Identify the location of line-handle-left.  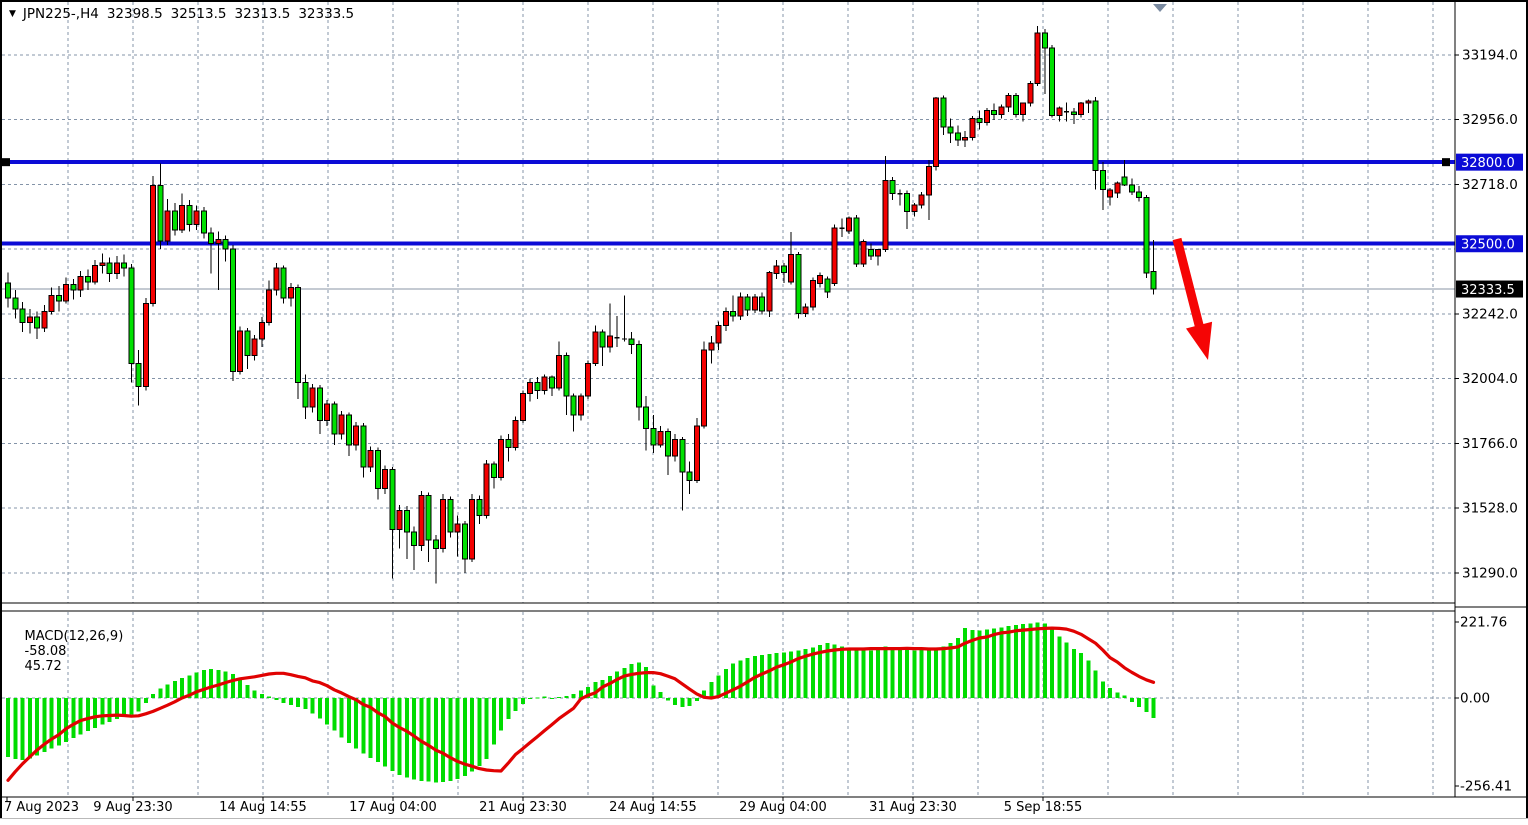
(6, 162).